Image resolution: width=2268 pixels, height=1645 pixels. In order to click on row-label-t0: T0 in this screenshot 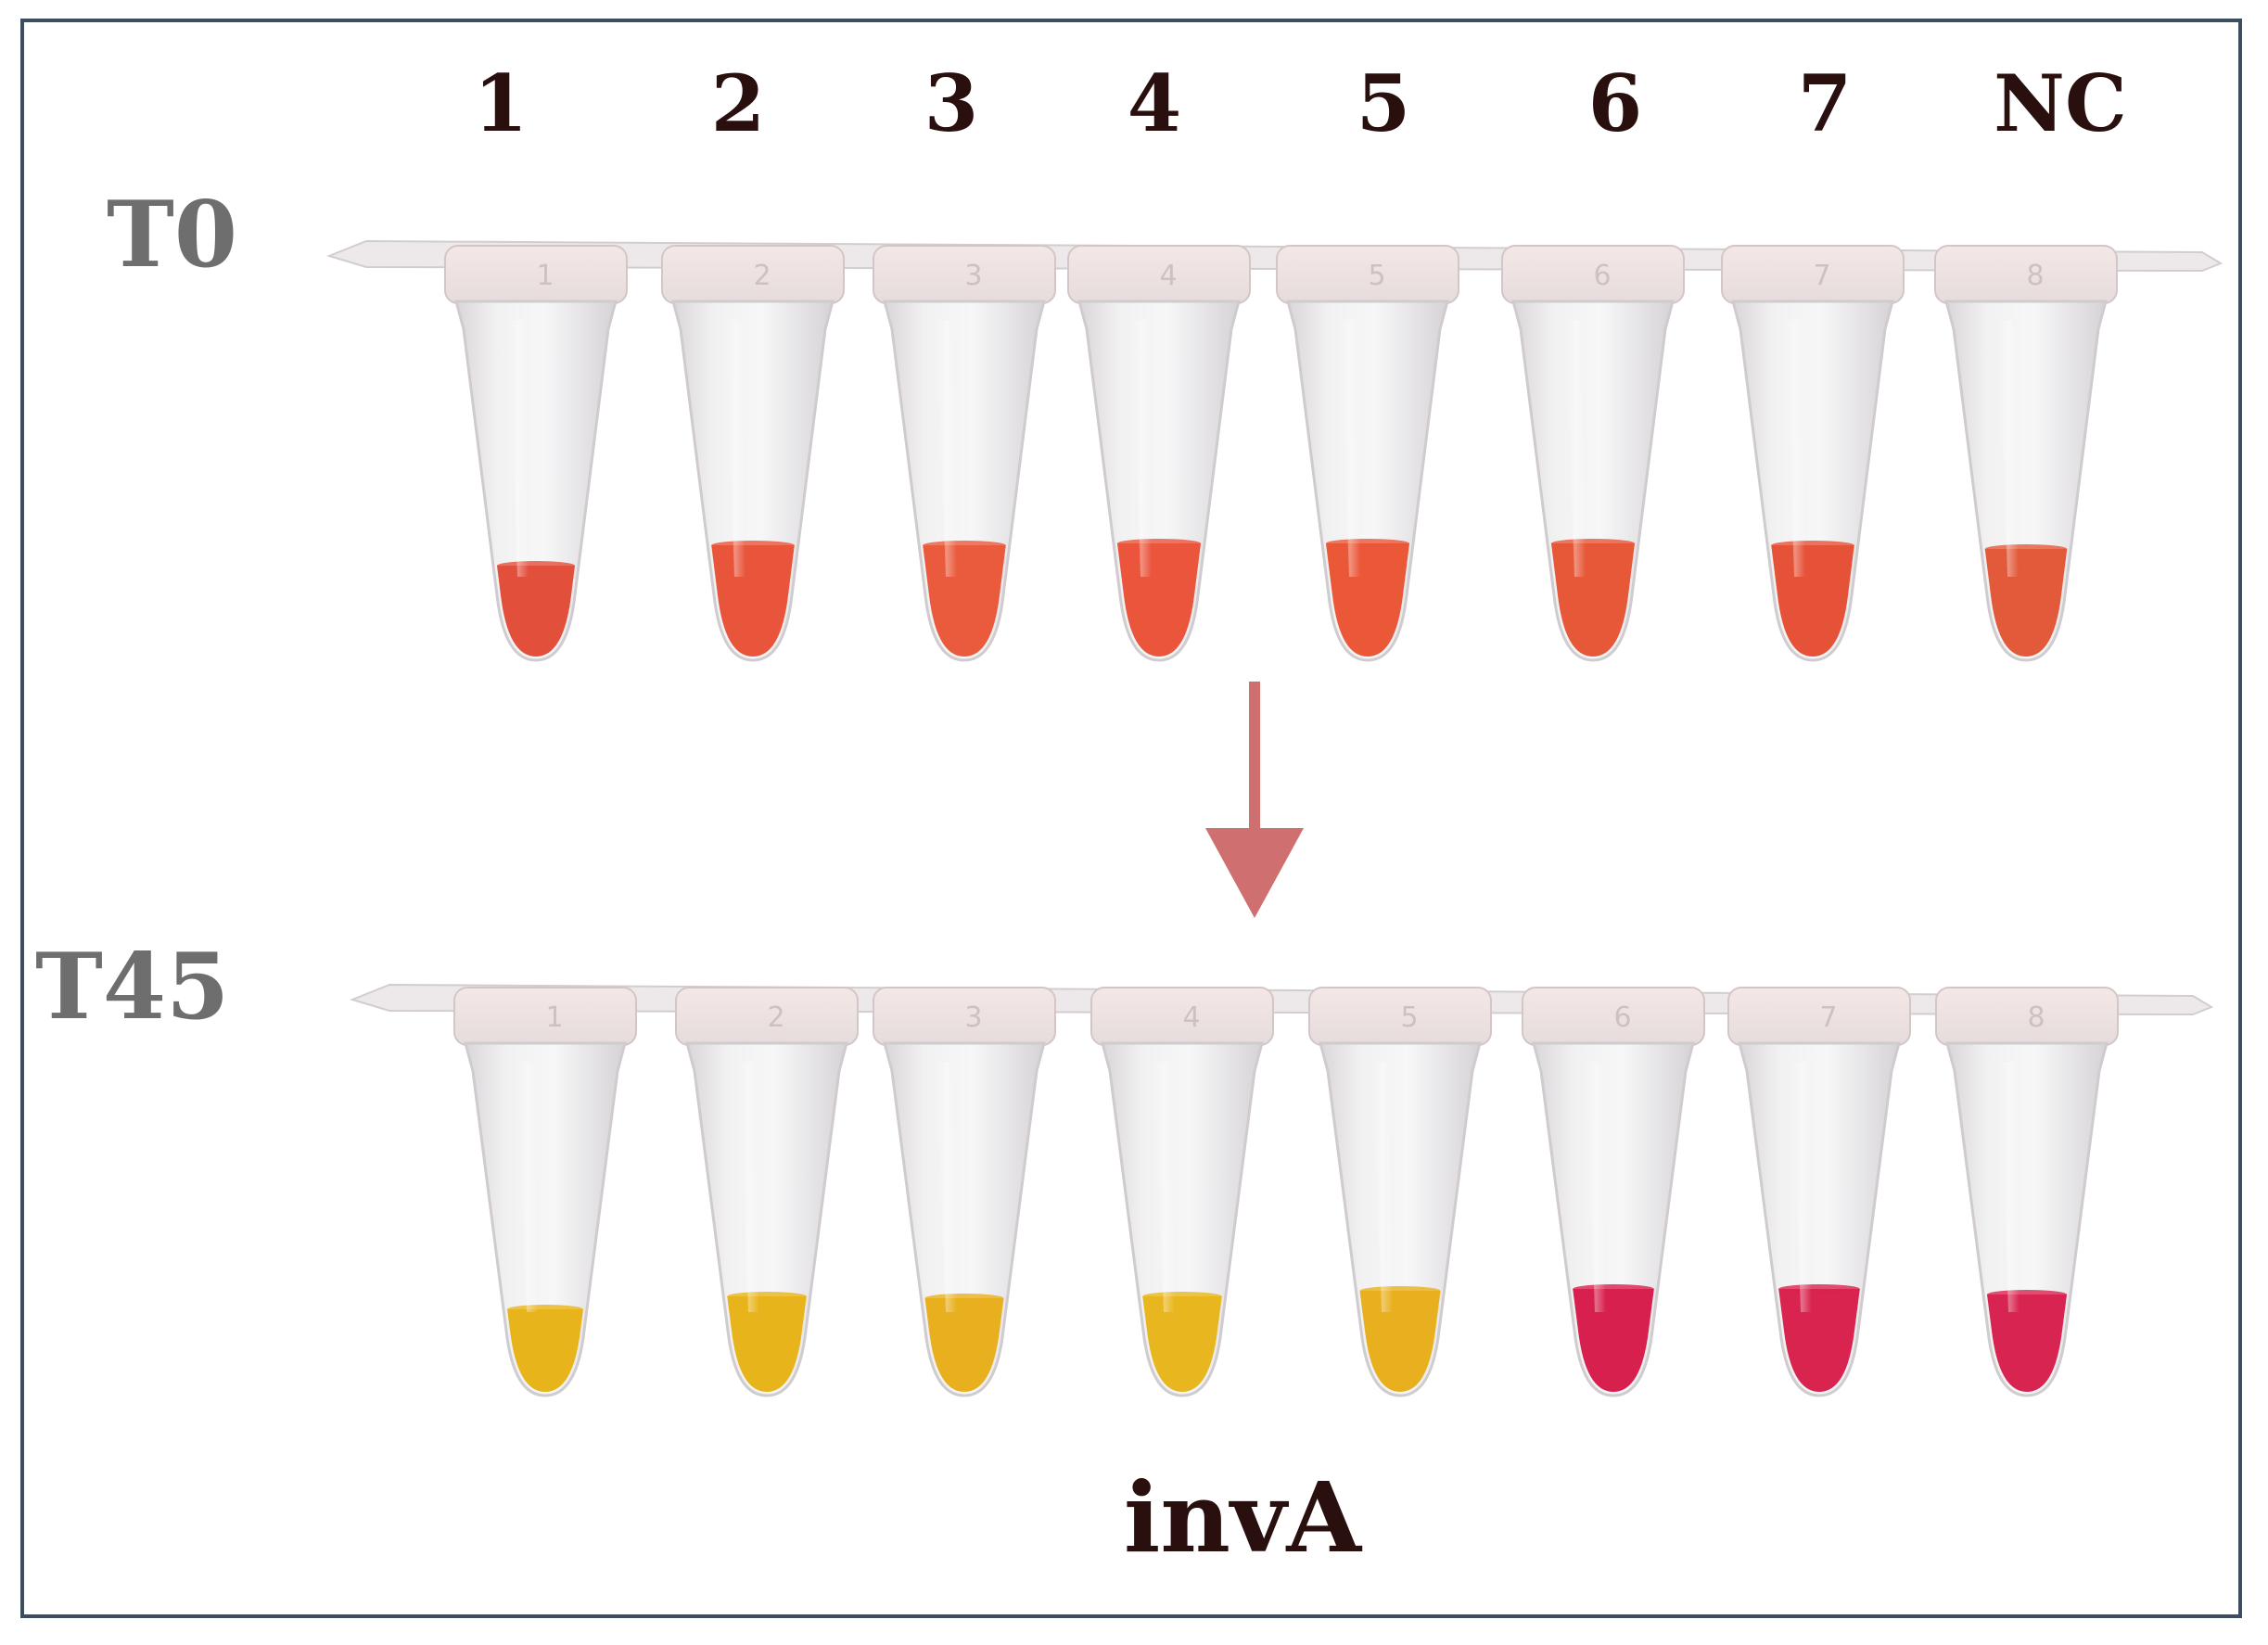, I will do `click(172, 235)`.